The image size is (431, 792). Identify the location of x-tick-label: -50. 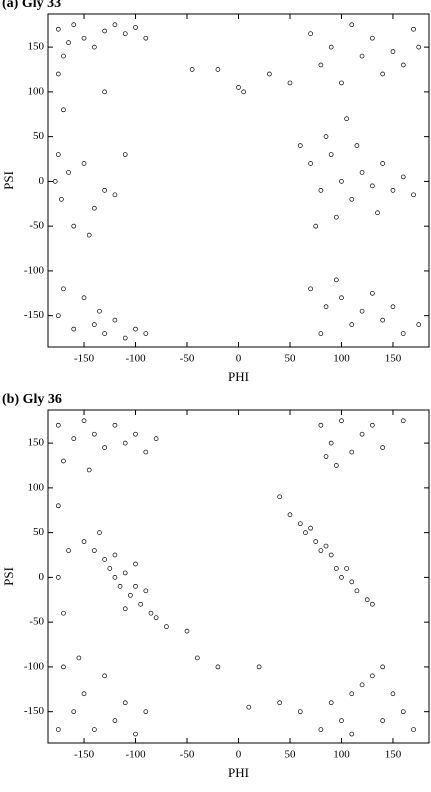
(187, 755).